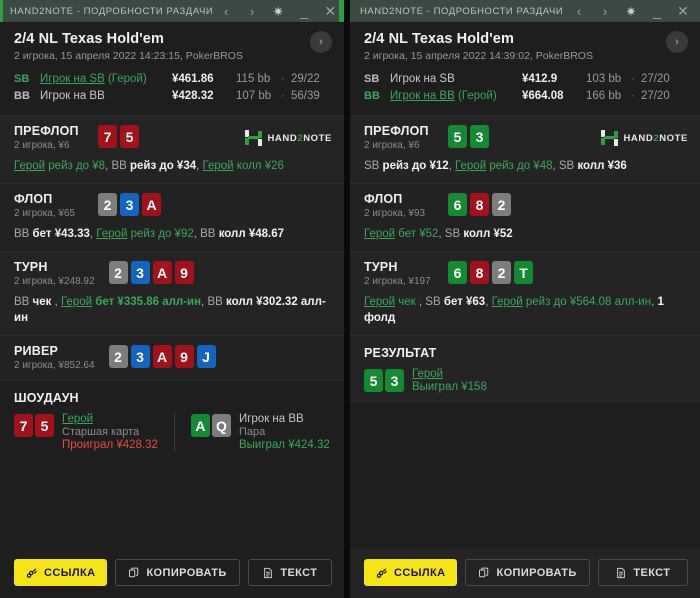 This screenshot has width=700, height=598. What do you see at coordinates (621, 572) in the screenshot?
I see `text-icon` at bounding box center [621, 572].